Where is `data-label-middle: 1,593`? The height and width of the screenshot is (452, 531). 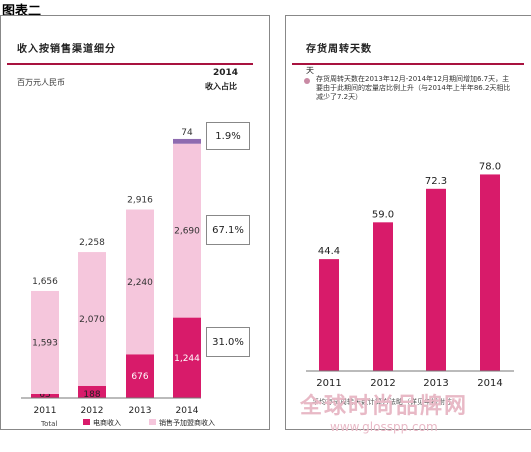 data-label-middle: 1,593 is located at coordinates (45, 343).